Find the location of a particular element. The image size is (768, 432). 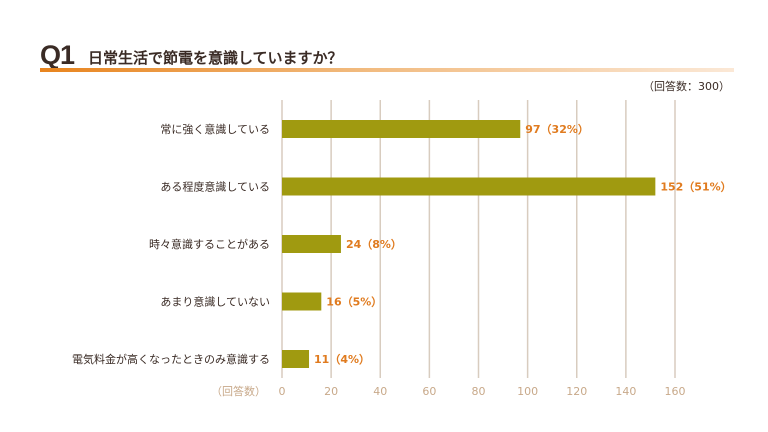

data-label: 97（32%） is located at coordinates (557, 129).